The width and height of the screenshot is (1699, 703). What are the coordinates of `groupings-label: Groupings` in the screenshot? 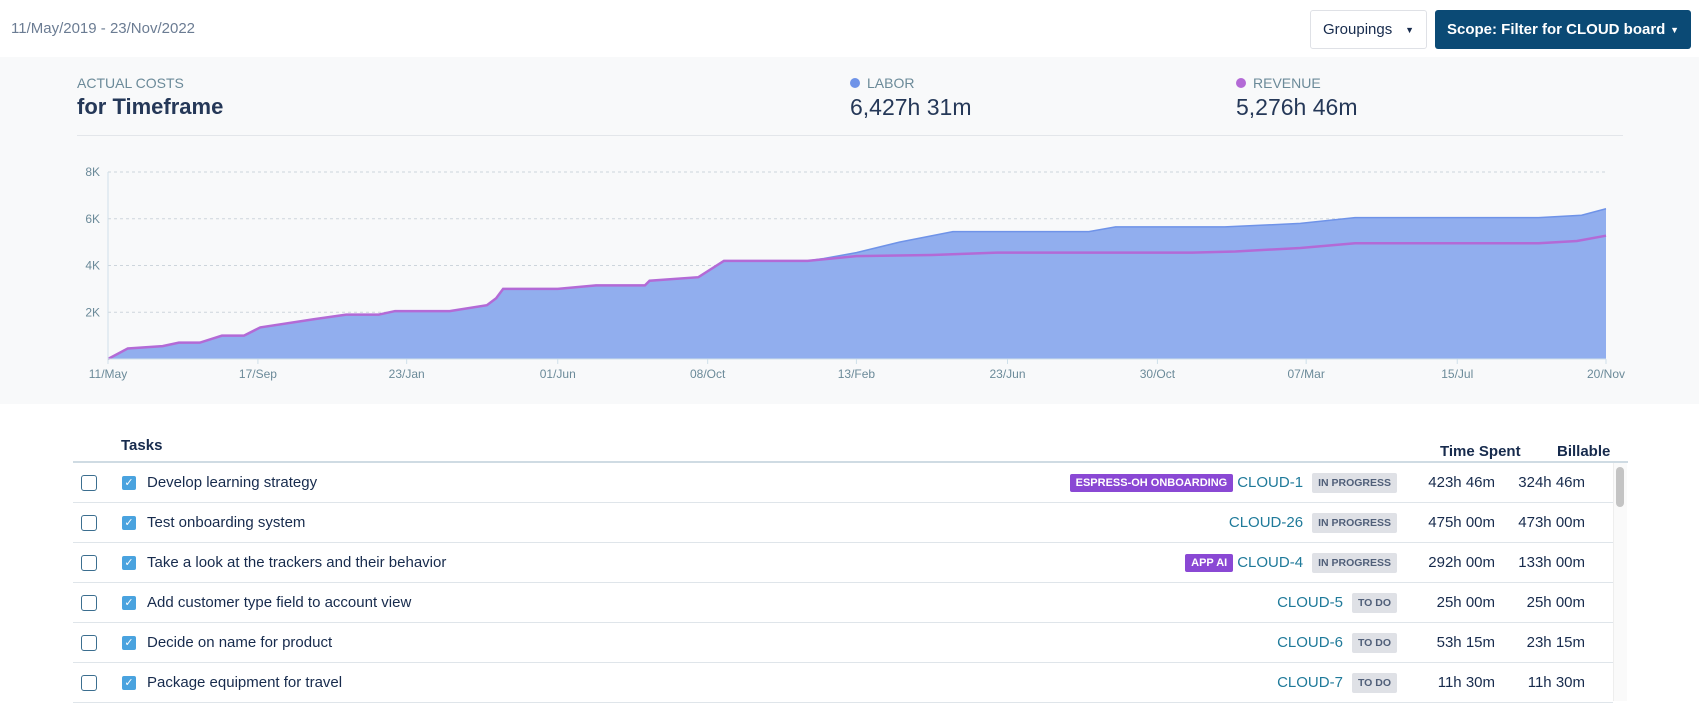 It's located at (1358, 29).